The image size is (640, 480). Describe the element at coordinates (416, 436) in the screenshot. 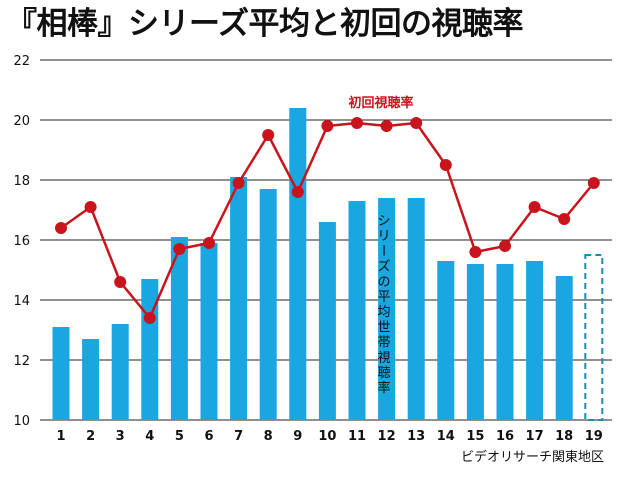

I see `x-tick-label: 13` at that location.